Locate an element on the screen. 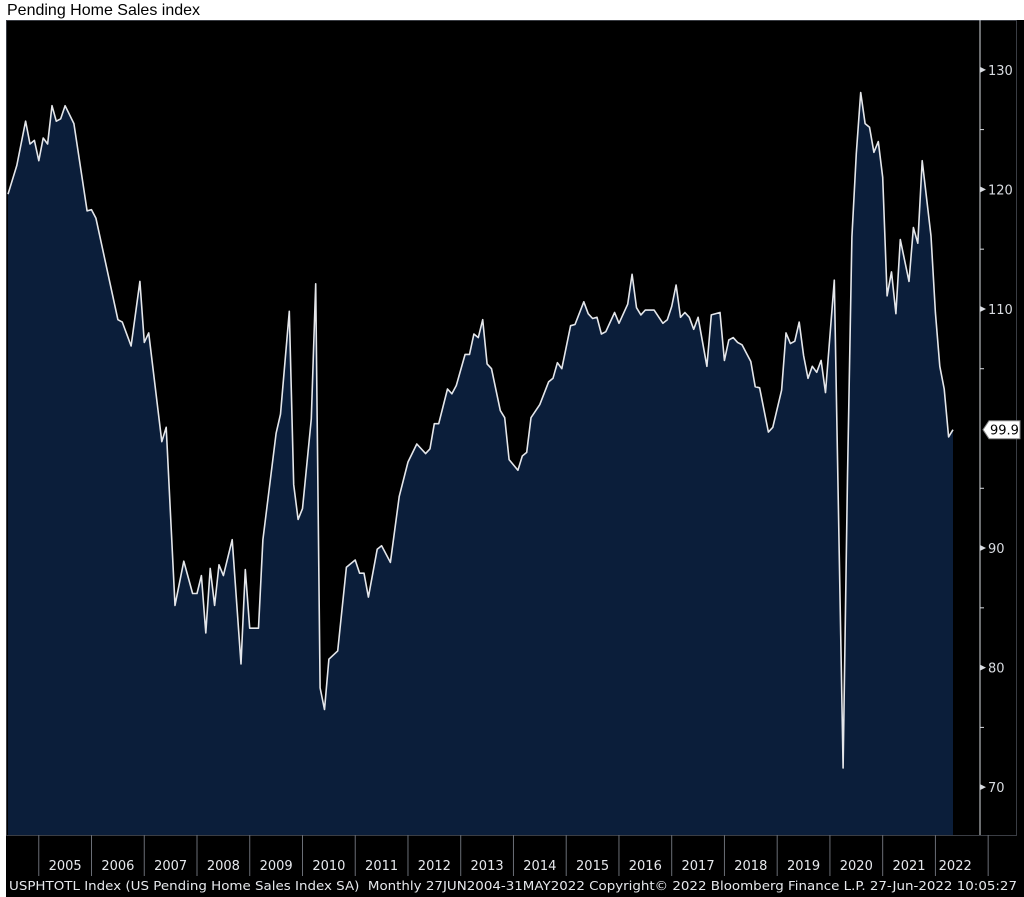  y-tick-label: 70 is located at coordinates (996, 788).